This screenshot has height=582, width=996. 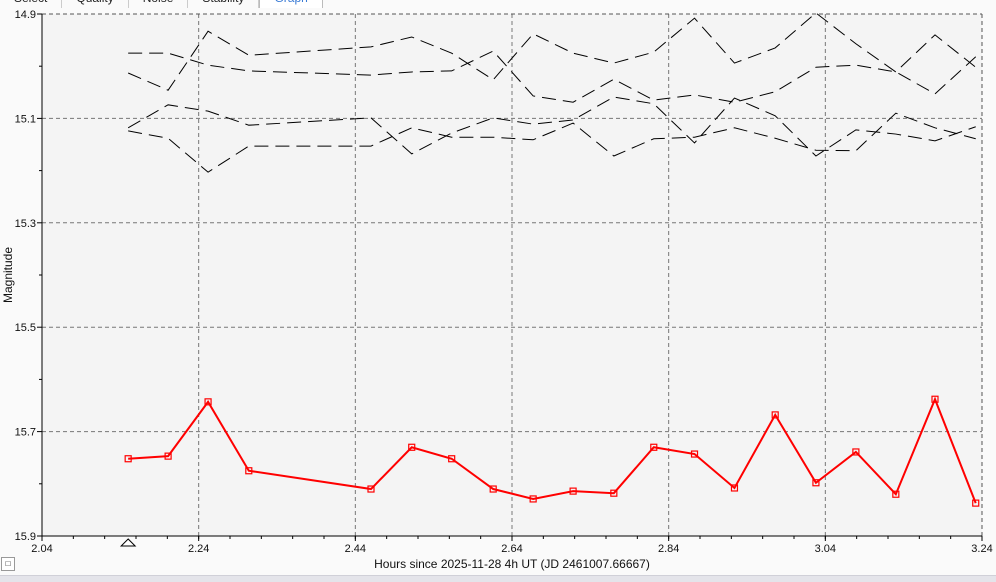 What do you see at coordinates (25, 119) in the screenshot?
I see `y-tick-label: 15.1` at bounding box center [25, 119].